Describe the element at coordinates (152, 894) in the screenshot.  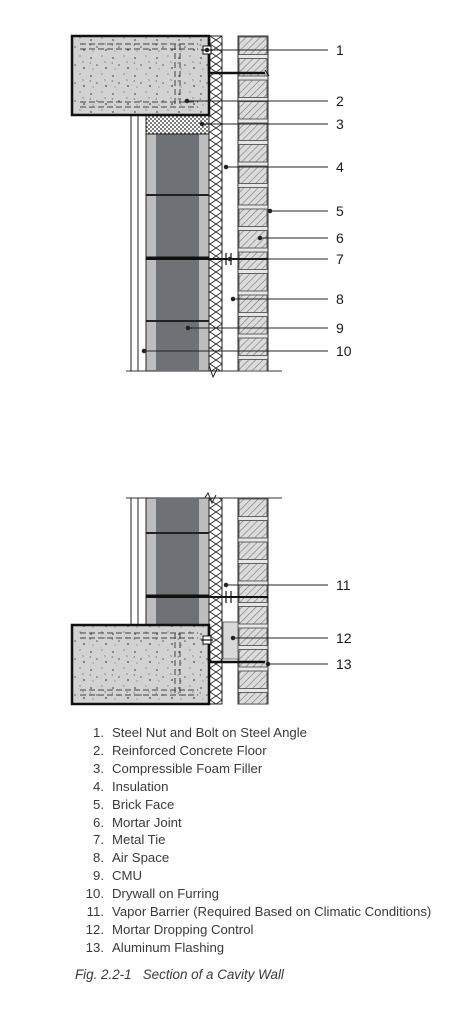
I see `legend-item: 10. Drywall on Furring` at that location.